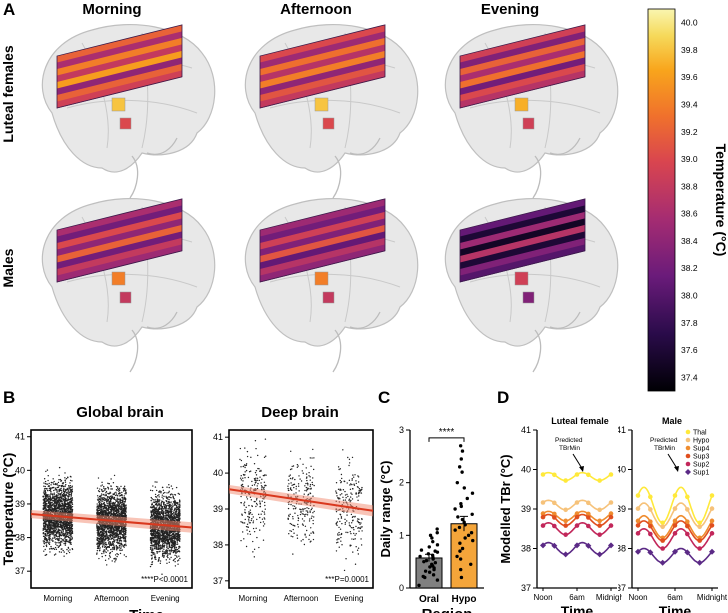  Describe the element at coordinates (328, 123) in the screenshot. I see `hypothalamus-voxel` at that location.